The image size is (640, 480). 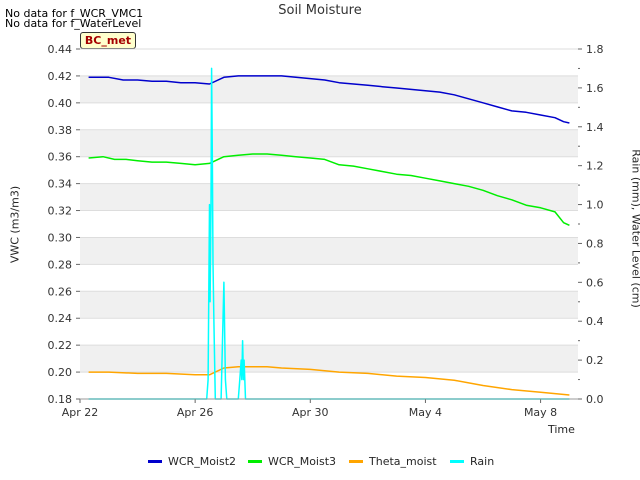 I want to click on y-tick-label-right: 1.4, so click(x=595, y=127).